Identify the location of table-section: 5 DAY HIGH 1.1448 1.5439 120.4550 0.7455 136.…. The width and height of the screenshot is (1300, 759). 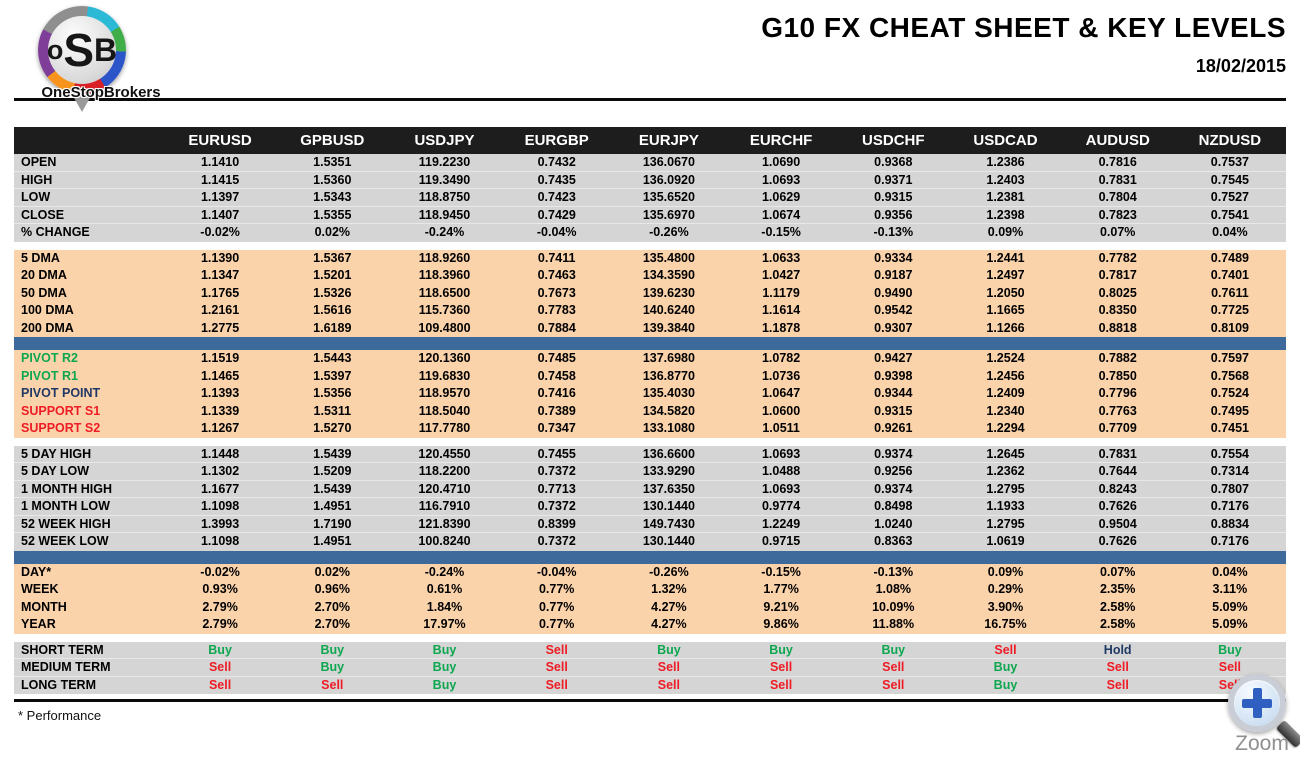
(650, 498).